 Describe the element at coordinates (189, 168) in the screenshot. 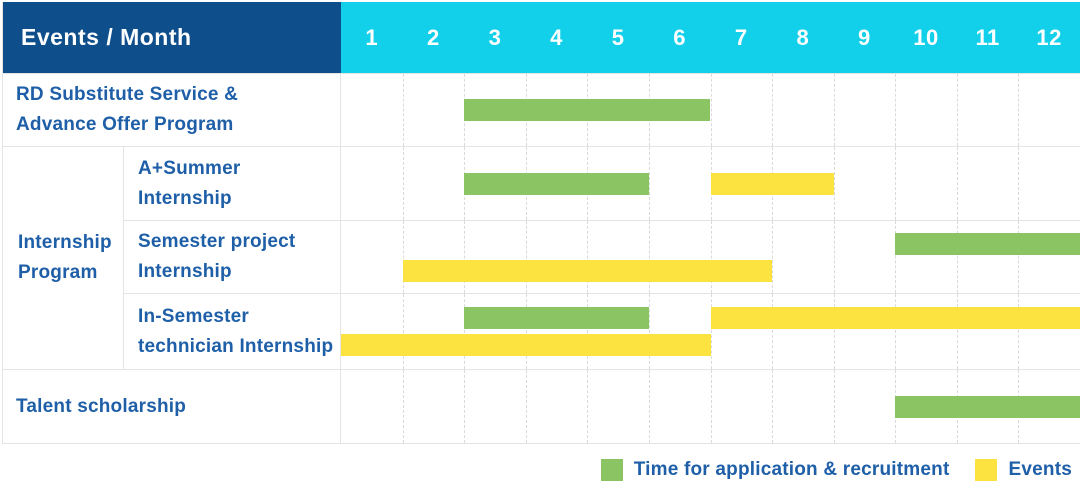

I see `row-label-line: A+Summer` at that location.